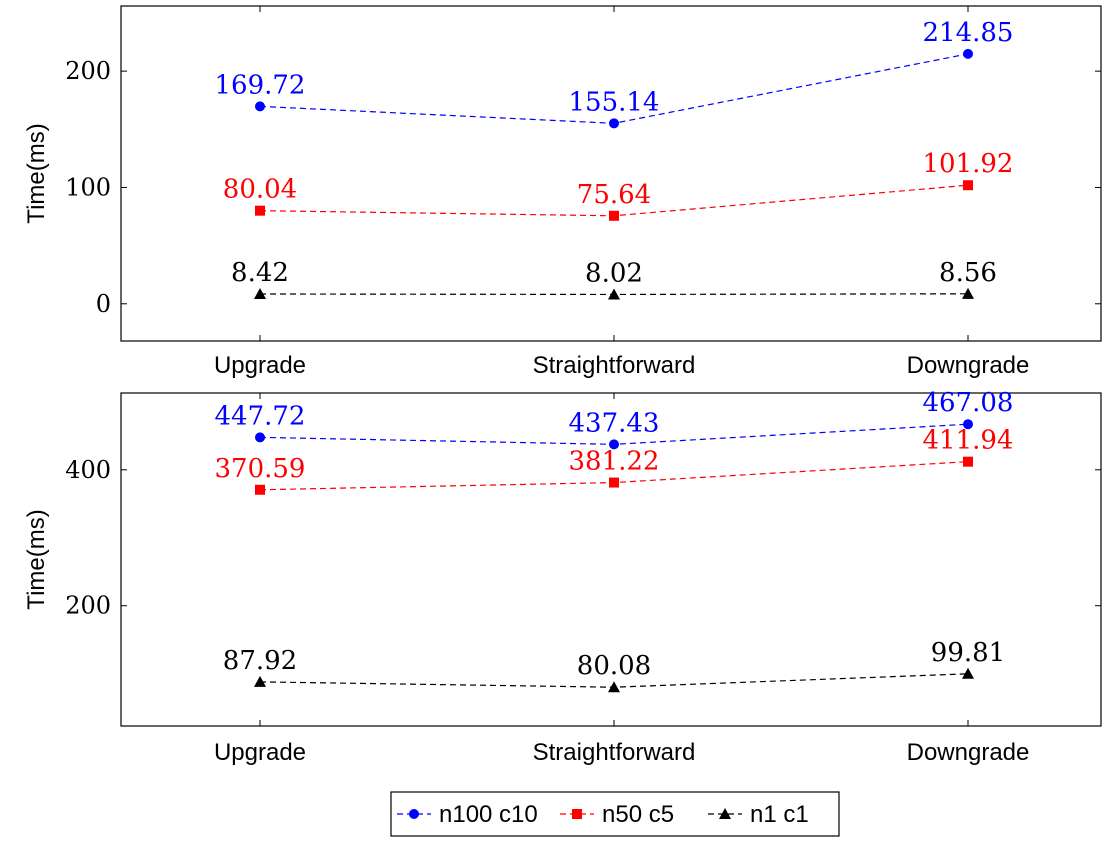 The width and height of the screenshot is (1104, 845). I want to click on data-label: 169.72, so click(260, 85).